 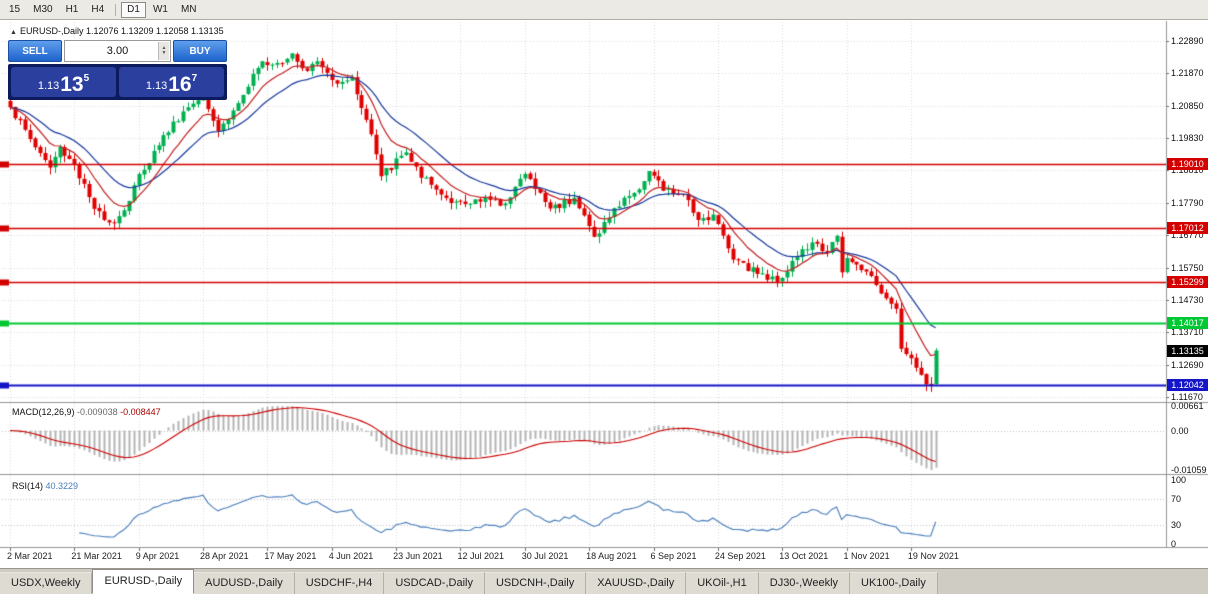 What do you see at coordinates (180, 84) in the screenshot?
I see `buy-price-pips: 16` at bounding box center [180, 84].